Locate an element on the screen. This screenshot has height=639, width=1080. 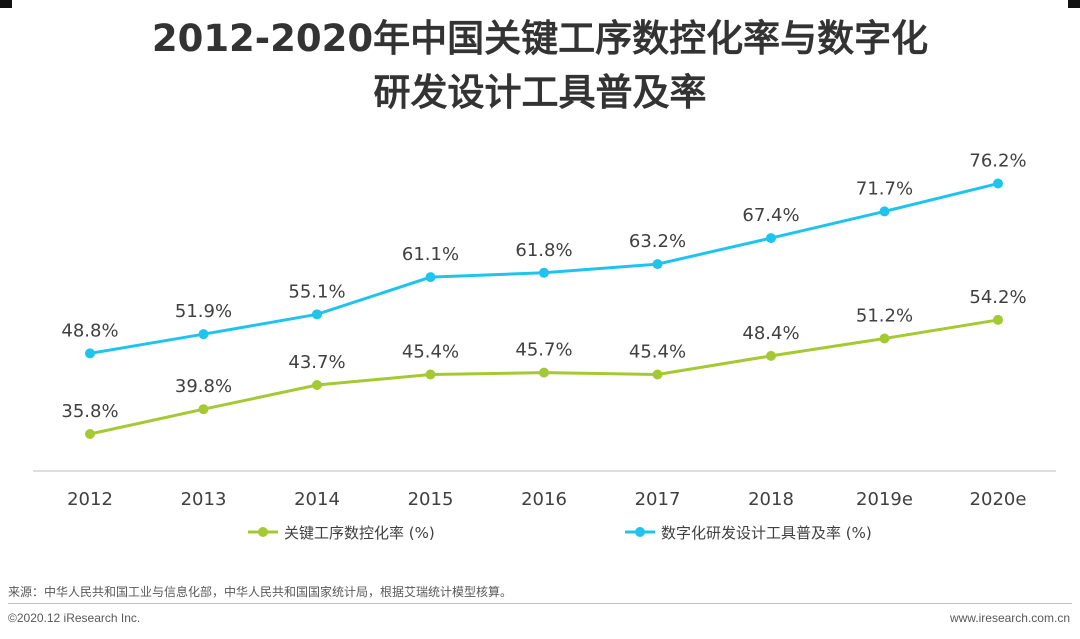
legend-label: 数字化研发设计工具普及率 (%) is located at coordinates (766, 533).